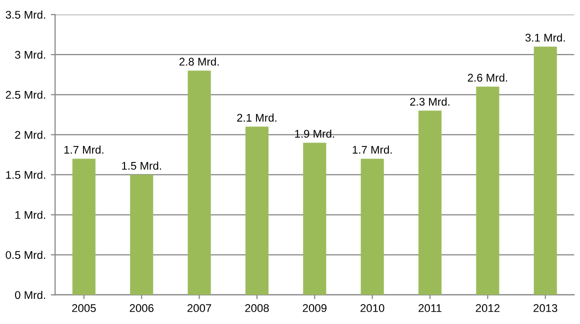 This screenshot has width=580, height=324. I want to click on data-label: 1.5 Mrd., so click(141, 166).